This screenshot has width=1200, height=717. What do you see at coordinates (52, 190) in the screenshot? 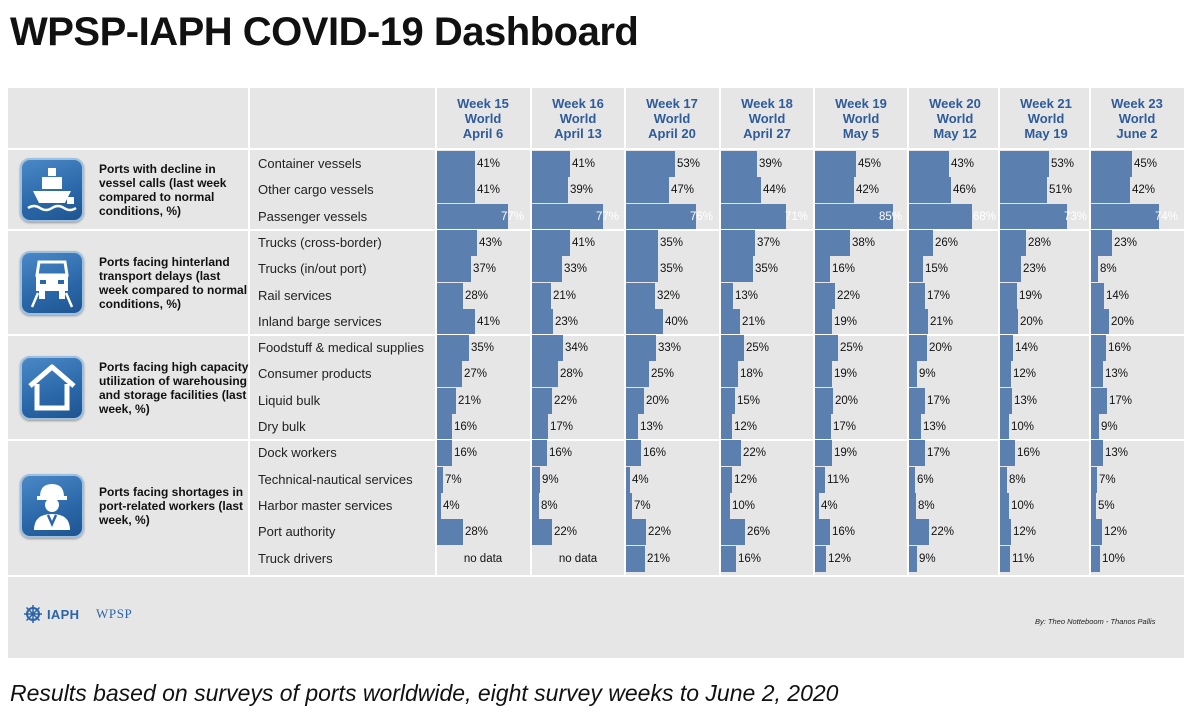
I see `ship-icon-graphic` at bounding box center [52, 190].